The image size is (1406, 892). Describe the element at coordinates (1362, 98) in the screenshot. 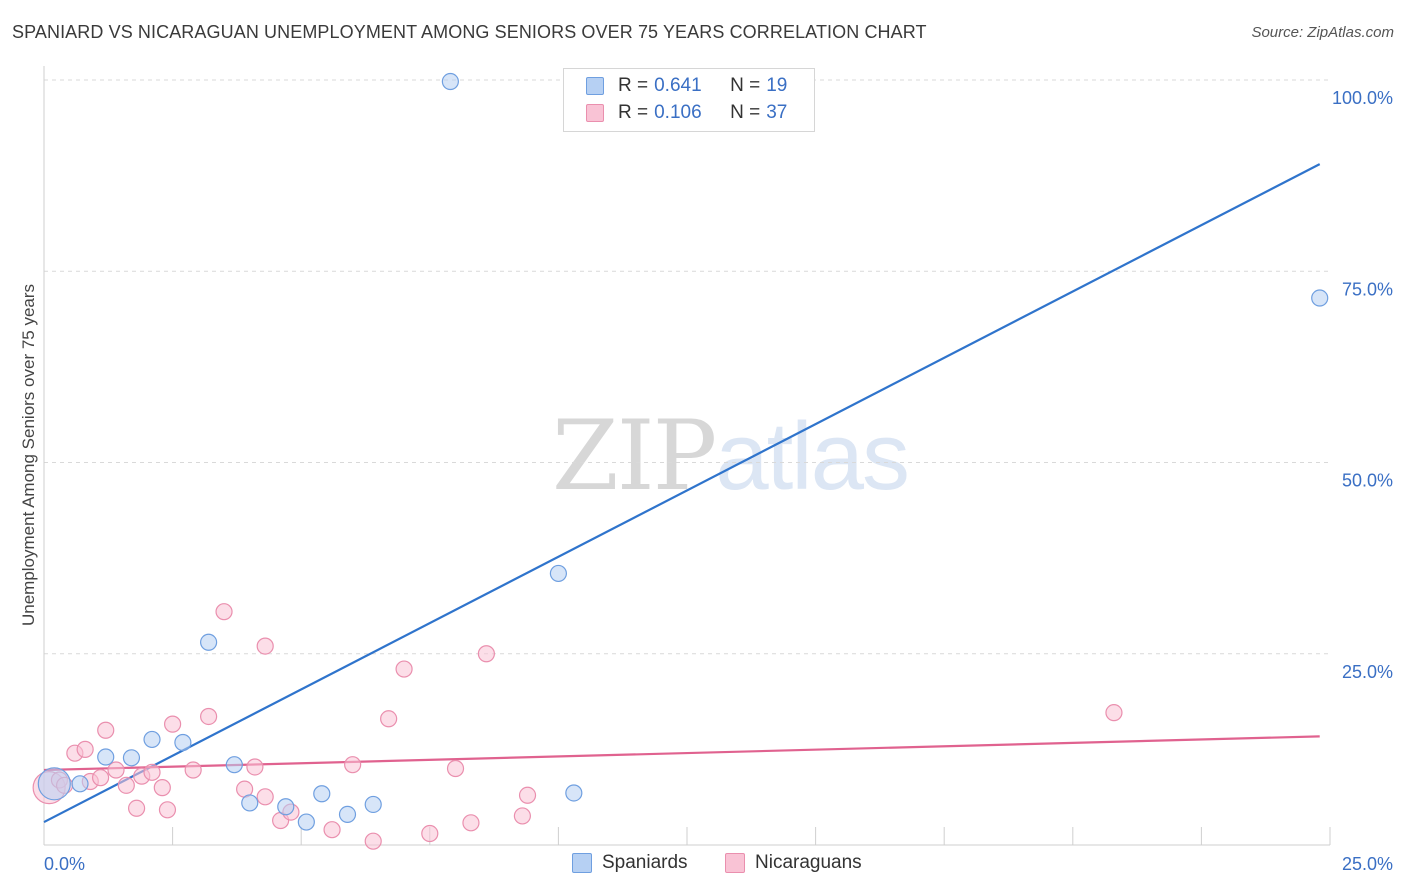

I see `y-tick-label: 100.0%` at that location.